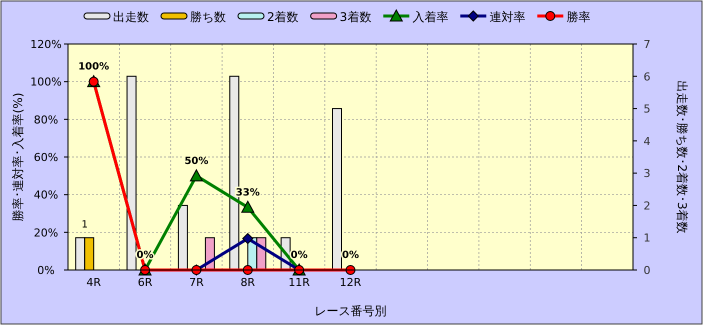 The image size is (703, 333). What do you see at coordinates (647, 270) in the screenshot?
I see `y2-tick-label: 0` at bounding box center [647, 270].